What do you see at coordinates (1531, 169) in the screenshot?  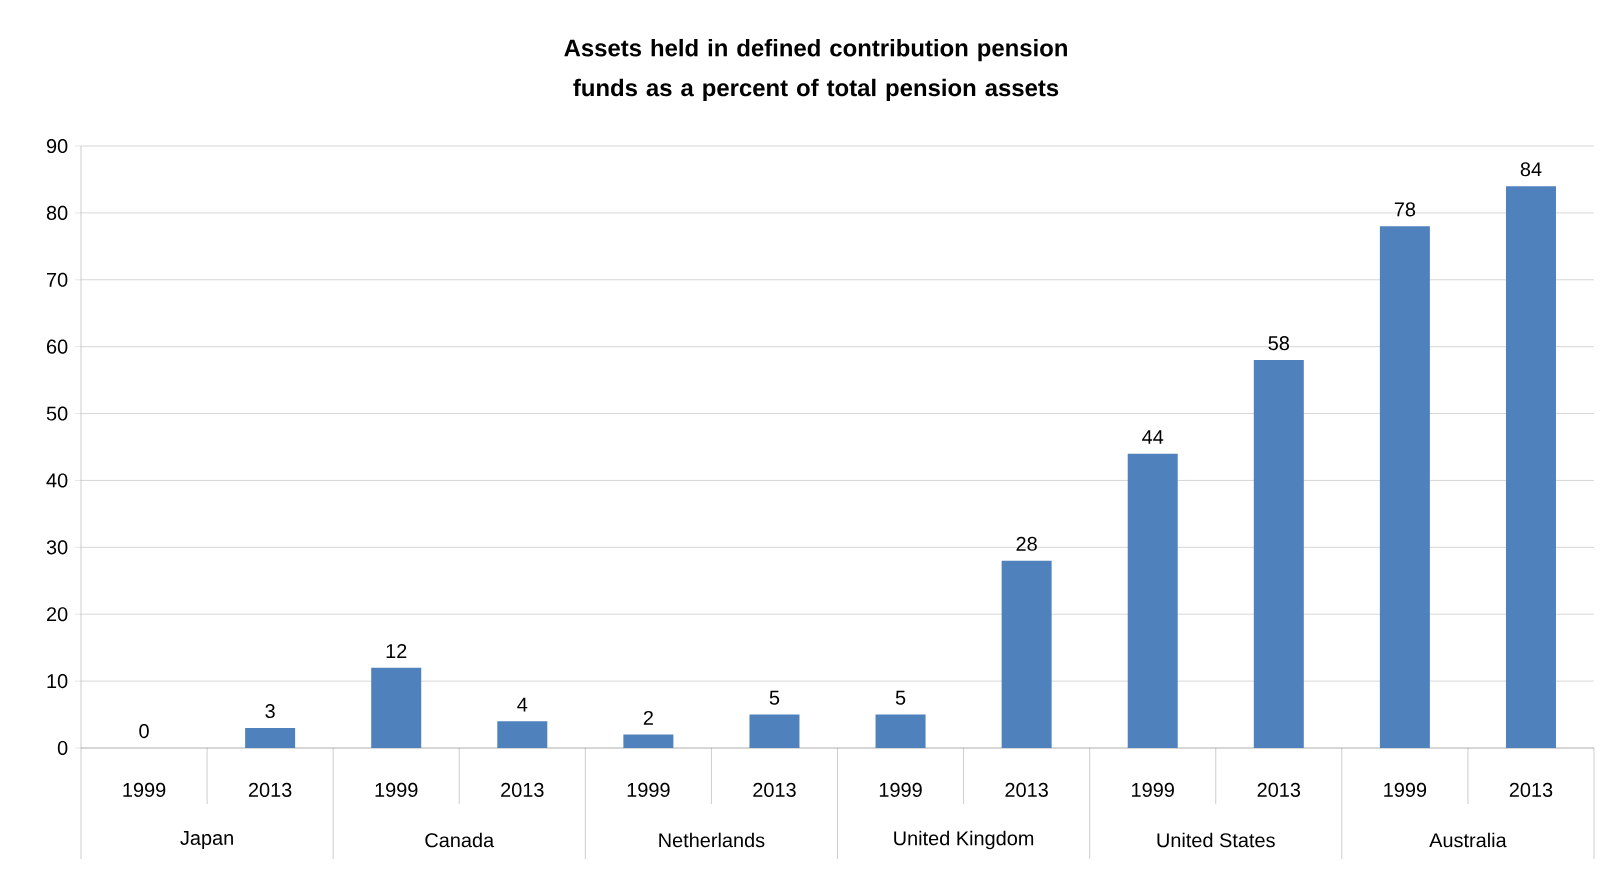 I see `data-label: 84` at bounding box center [1531, 169].